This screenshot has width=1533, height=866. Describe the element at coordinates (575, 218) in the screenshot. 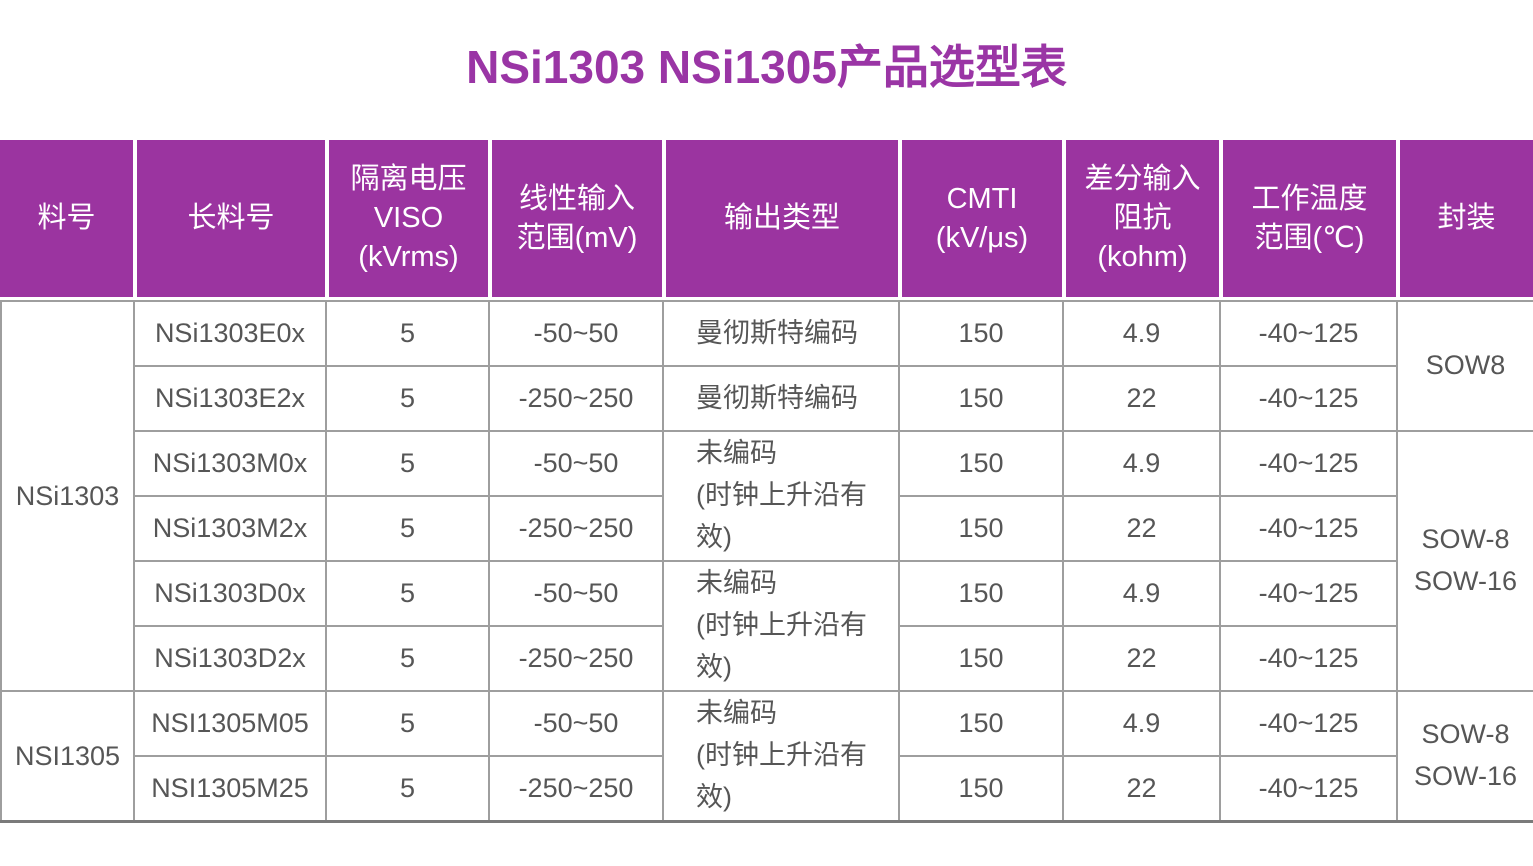

I see `header-linear-input-range: 线性输入 范围(mV)` at that location.